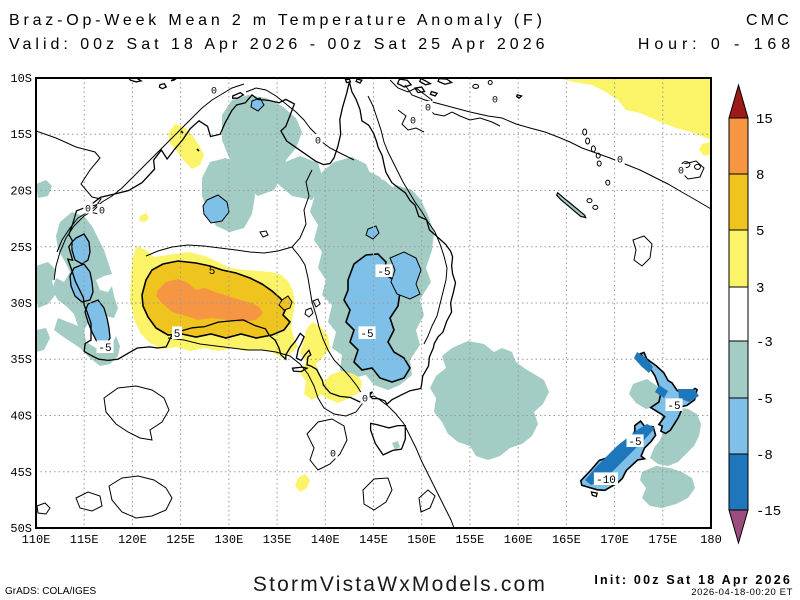 The image size is (800, 600). What do you see at coordinates (693, 580) in the screenshot?
I see `svg-text: Init: 00z Sat 18 Apr 2026` at bounding box center [693, 580].